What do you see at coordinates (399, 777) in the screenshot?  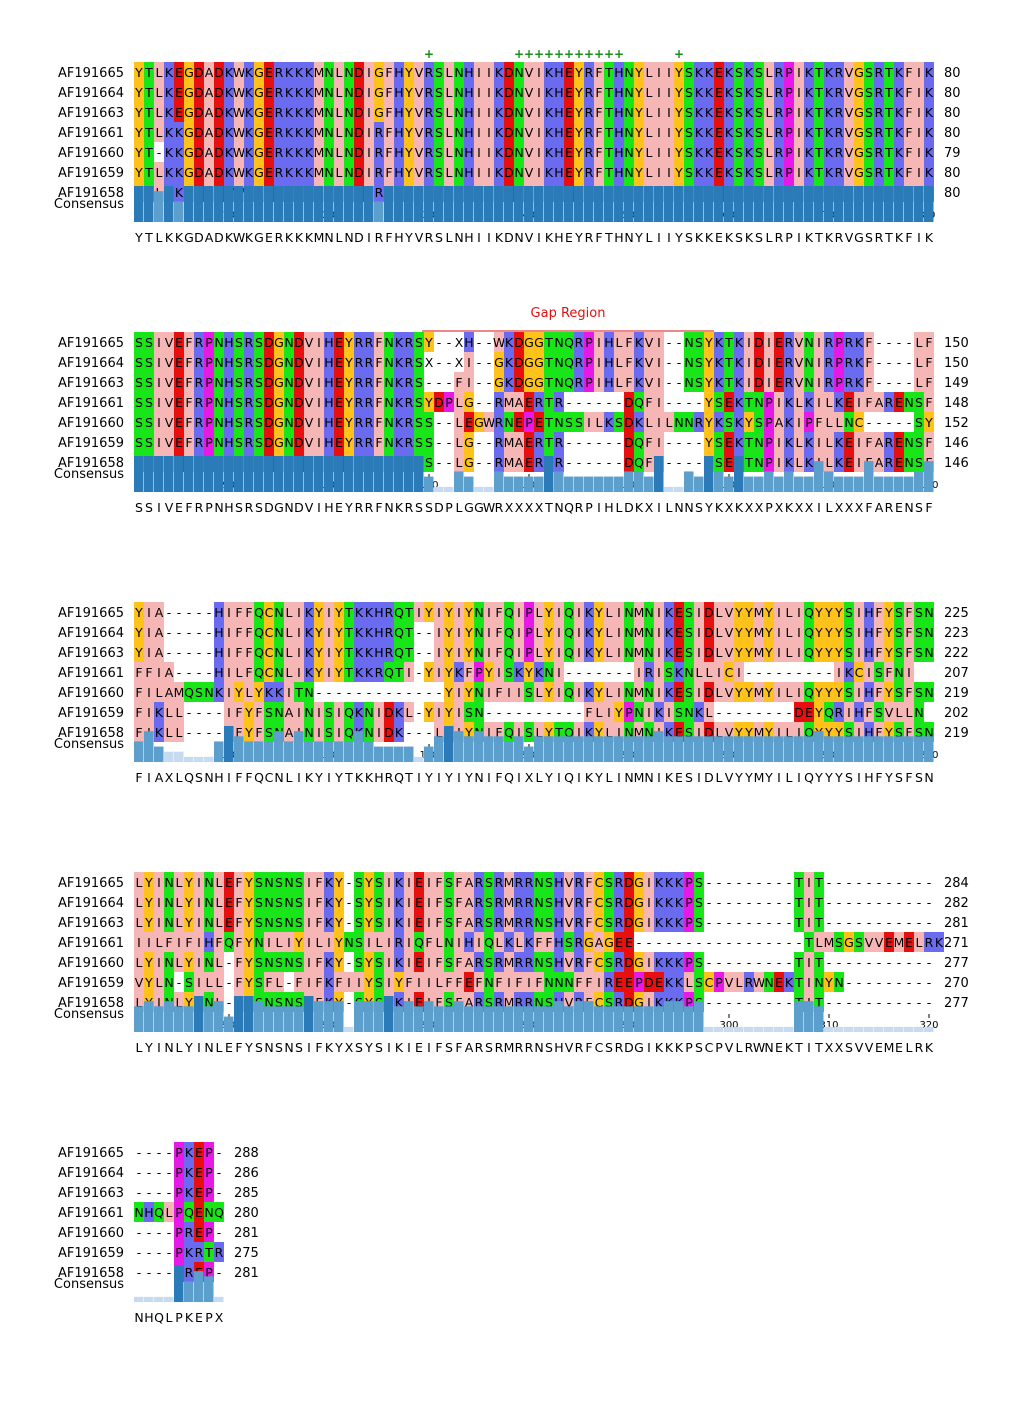 I see `consensus-residue: Q` at bounding box center [399, 777].